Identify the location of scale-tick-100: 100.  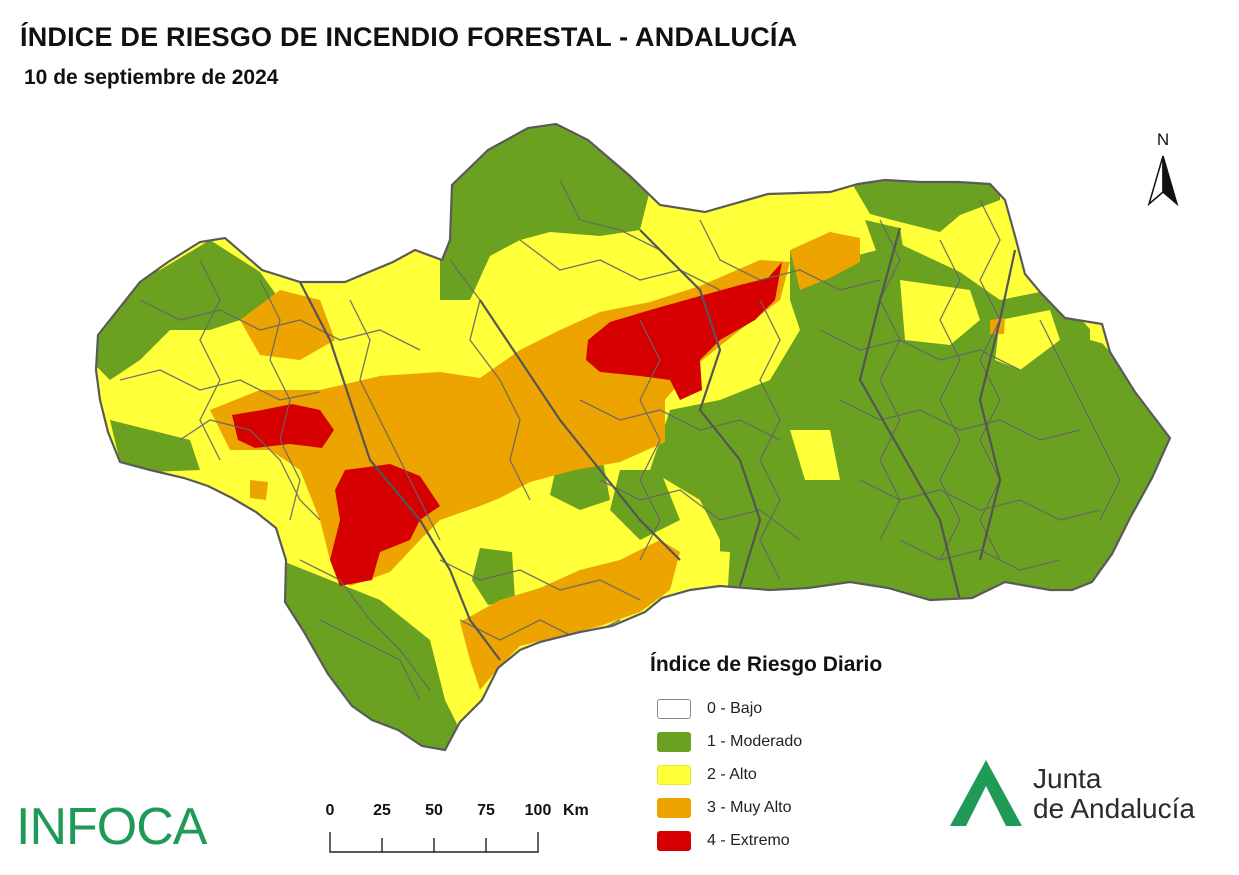
(538, 810).